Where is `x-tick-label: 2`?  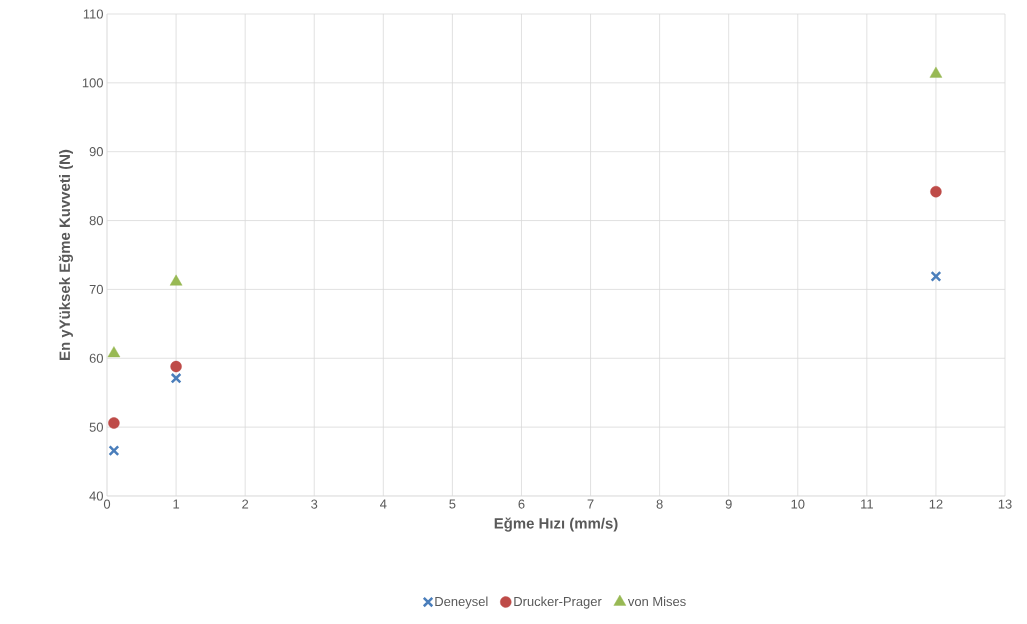 x-tick-label: 2 is located at coordinates (245, 504).